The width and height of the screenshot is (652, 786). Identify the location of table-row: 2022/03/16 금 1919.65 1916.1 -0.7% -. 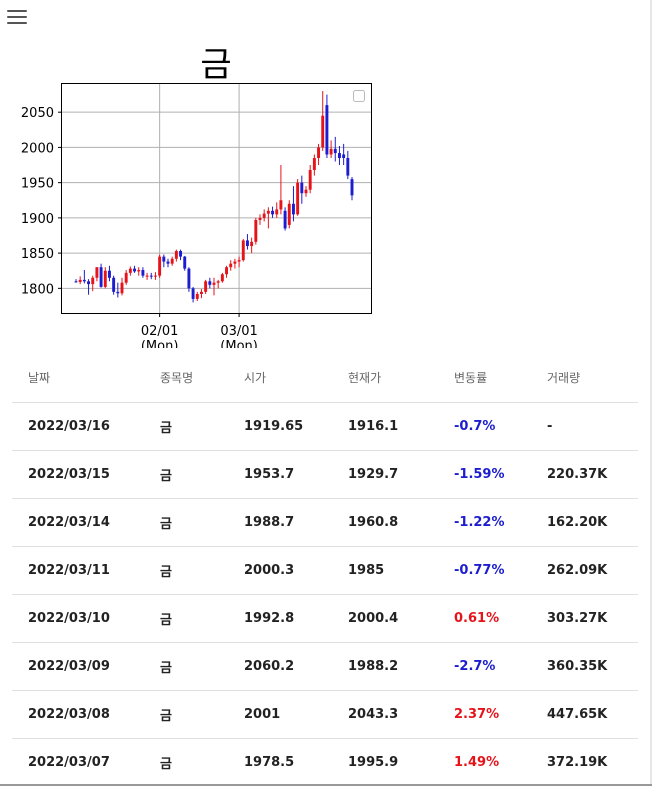
(325, 426).